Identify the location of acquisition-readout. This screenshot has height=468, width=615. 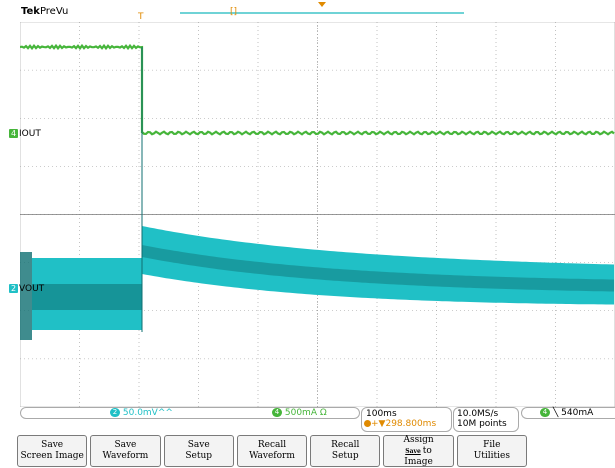
(486, 419).